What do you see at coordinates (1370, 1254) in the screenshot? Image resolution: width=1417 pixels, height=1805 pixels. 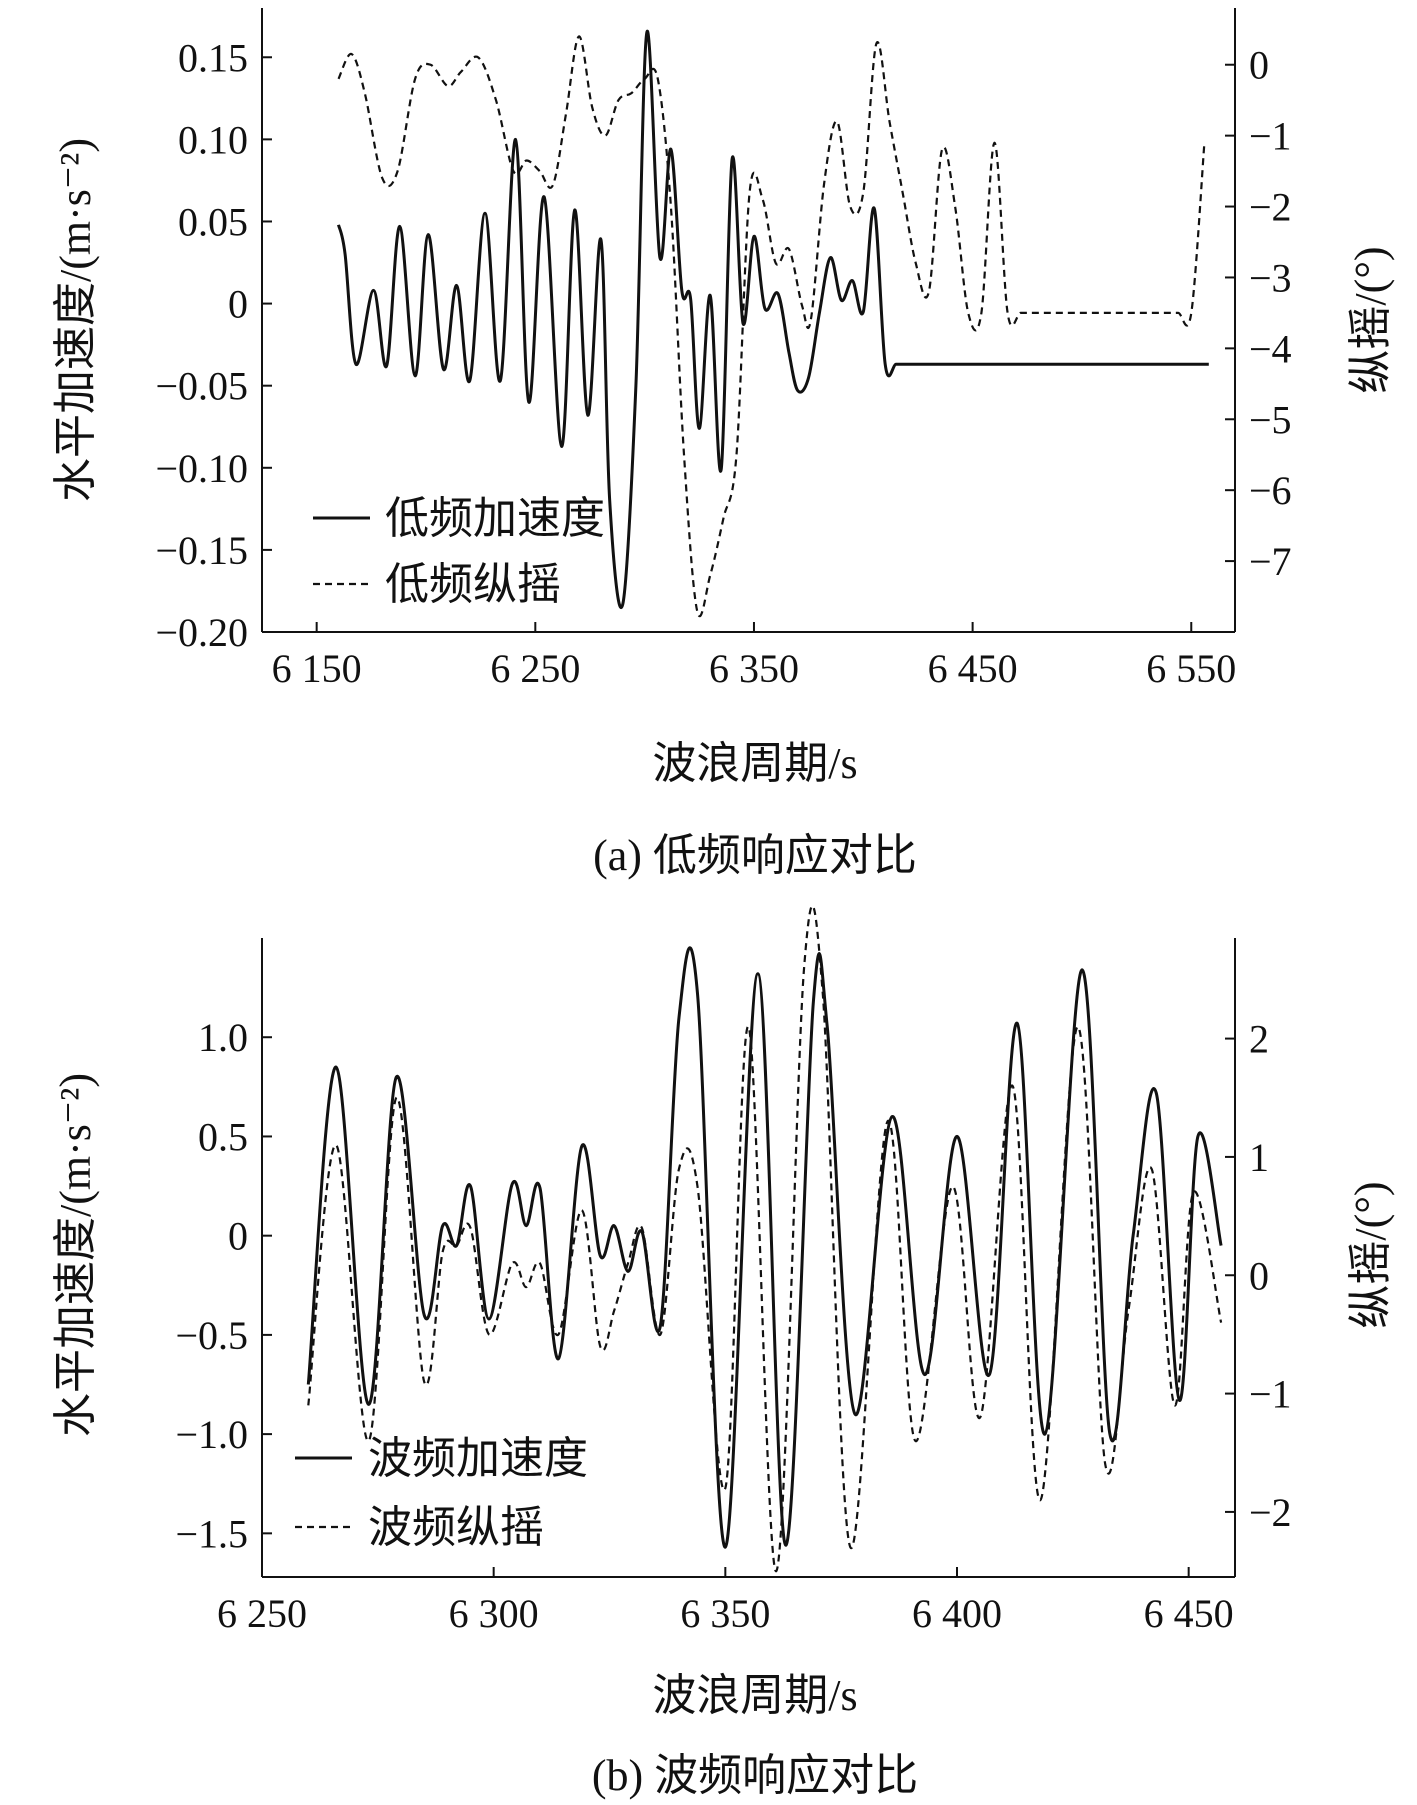 I see `panel-b-right-axis-label: 纵摇/(°)` at bounding box center [1370, 1254].